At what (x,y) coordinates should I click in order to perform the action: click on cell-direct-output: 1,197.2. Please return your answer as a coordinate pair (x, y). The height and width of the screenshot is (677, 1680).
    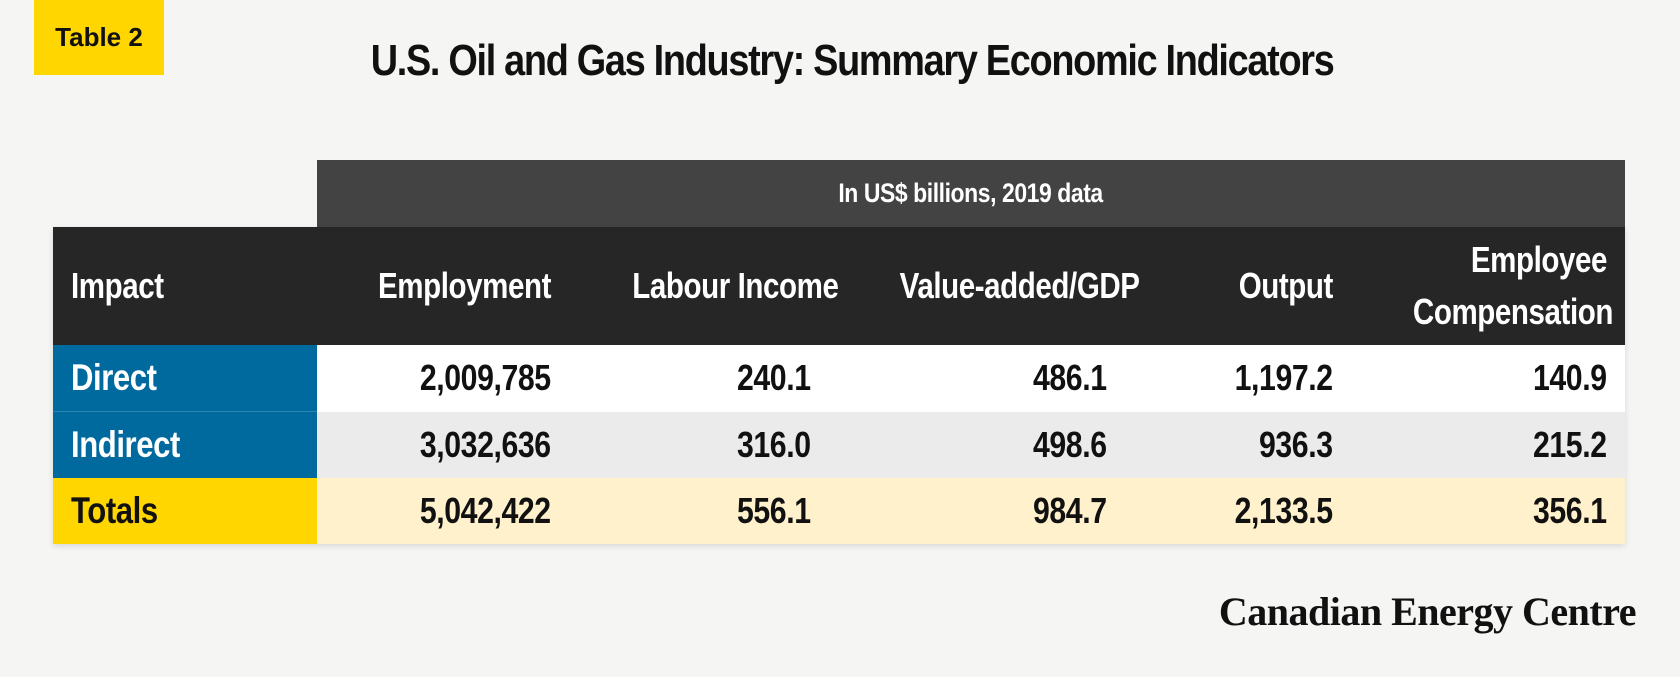
    Looking at the image, I should click on (1238, 378).